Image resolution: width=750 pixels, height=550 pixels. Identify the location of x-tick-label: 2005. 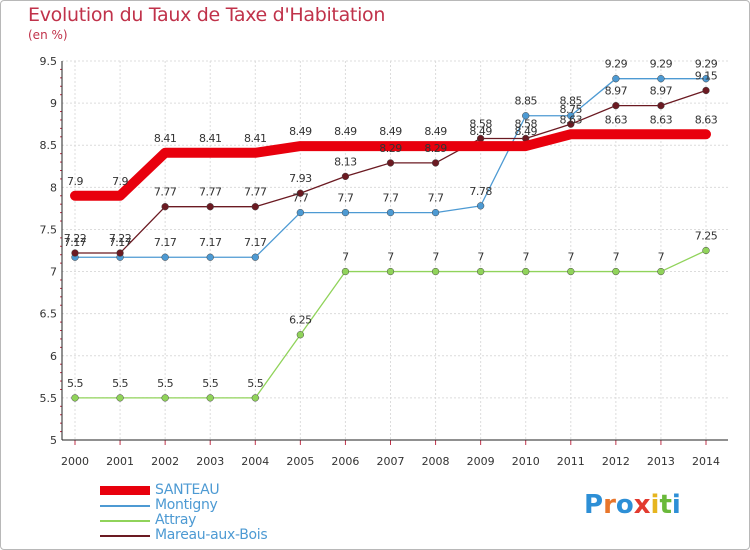
(300, 461).